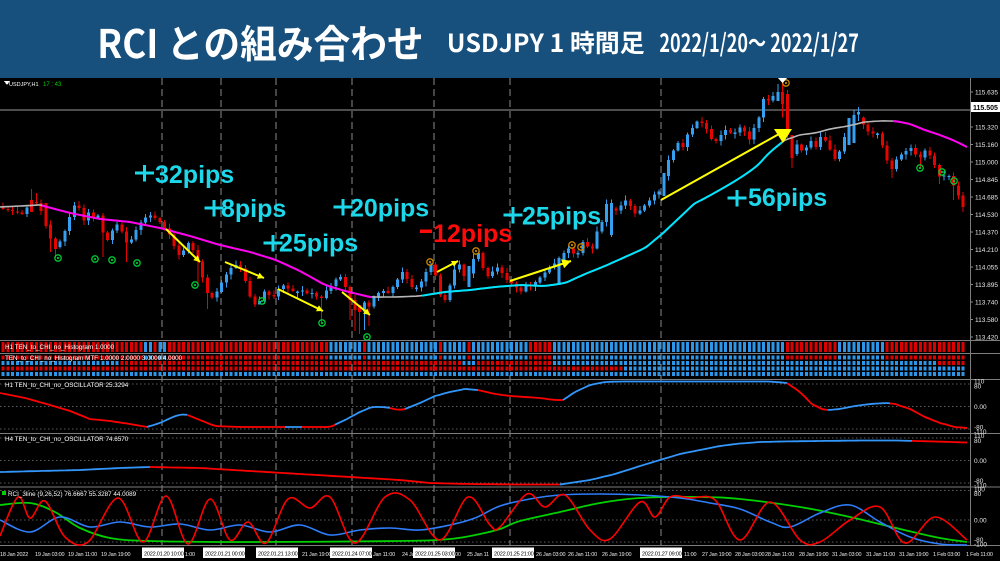 This screenshot has width=1000, height=561. Describe the element at coordinates (986, 198) in the screenshot. I see `svg-text: 114.685` at that location.